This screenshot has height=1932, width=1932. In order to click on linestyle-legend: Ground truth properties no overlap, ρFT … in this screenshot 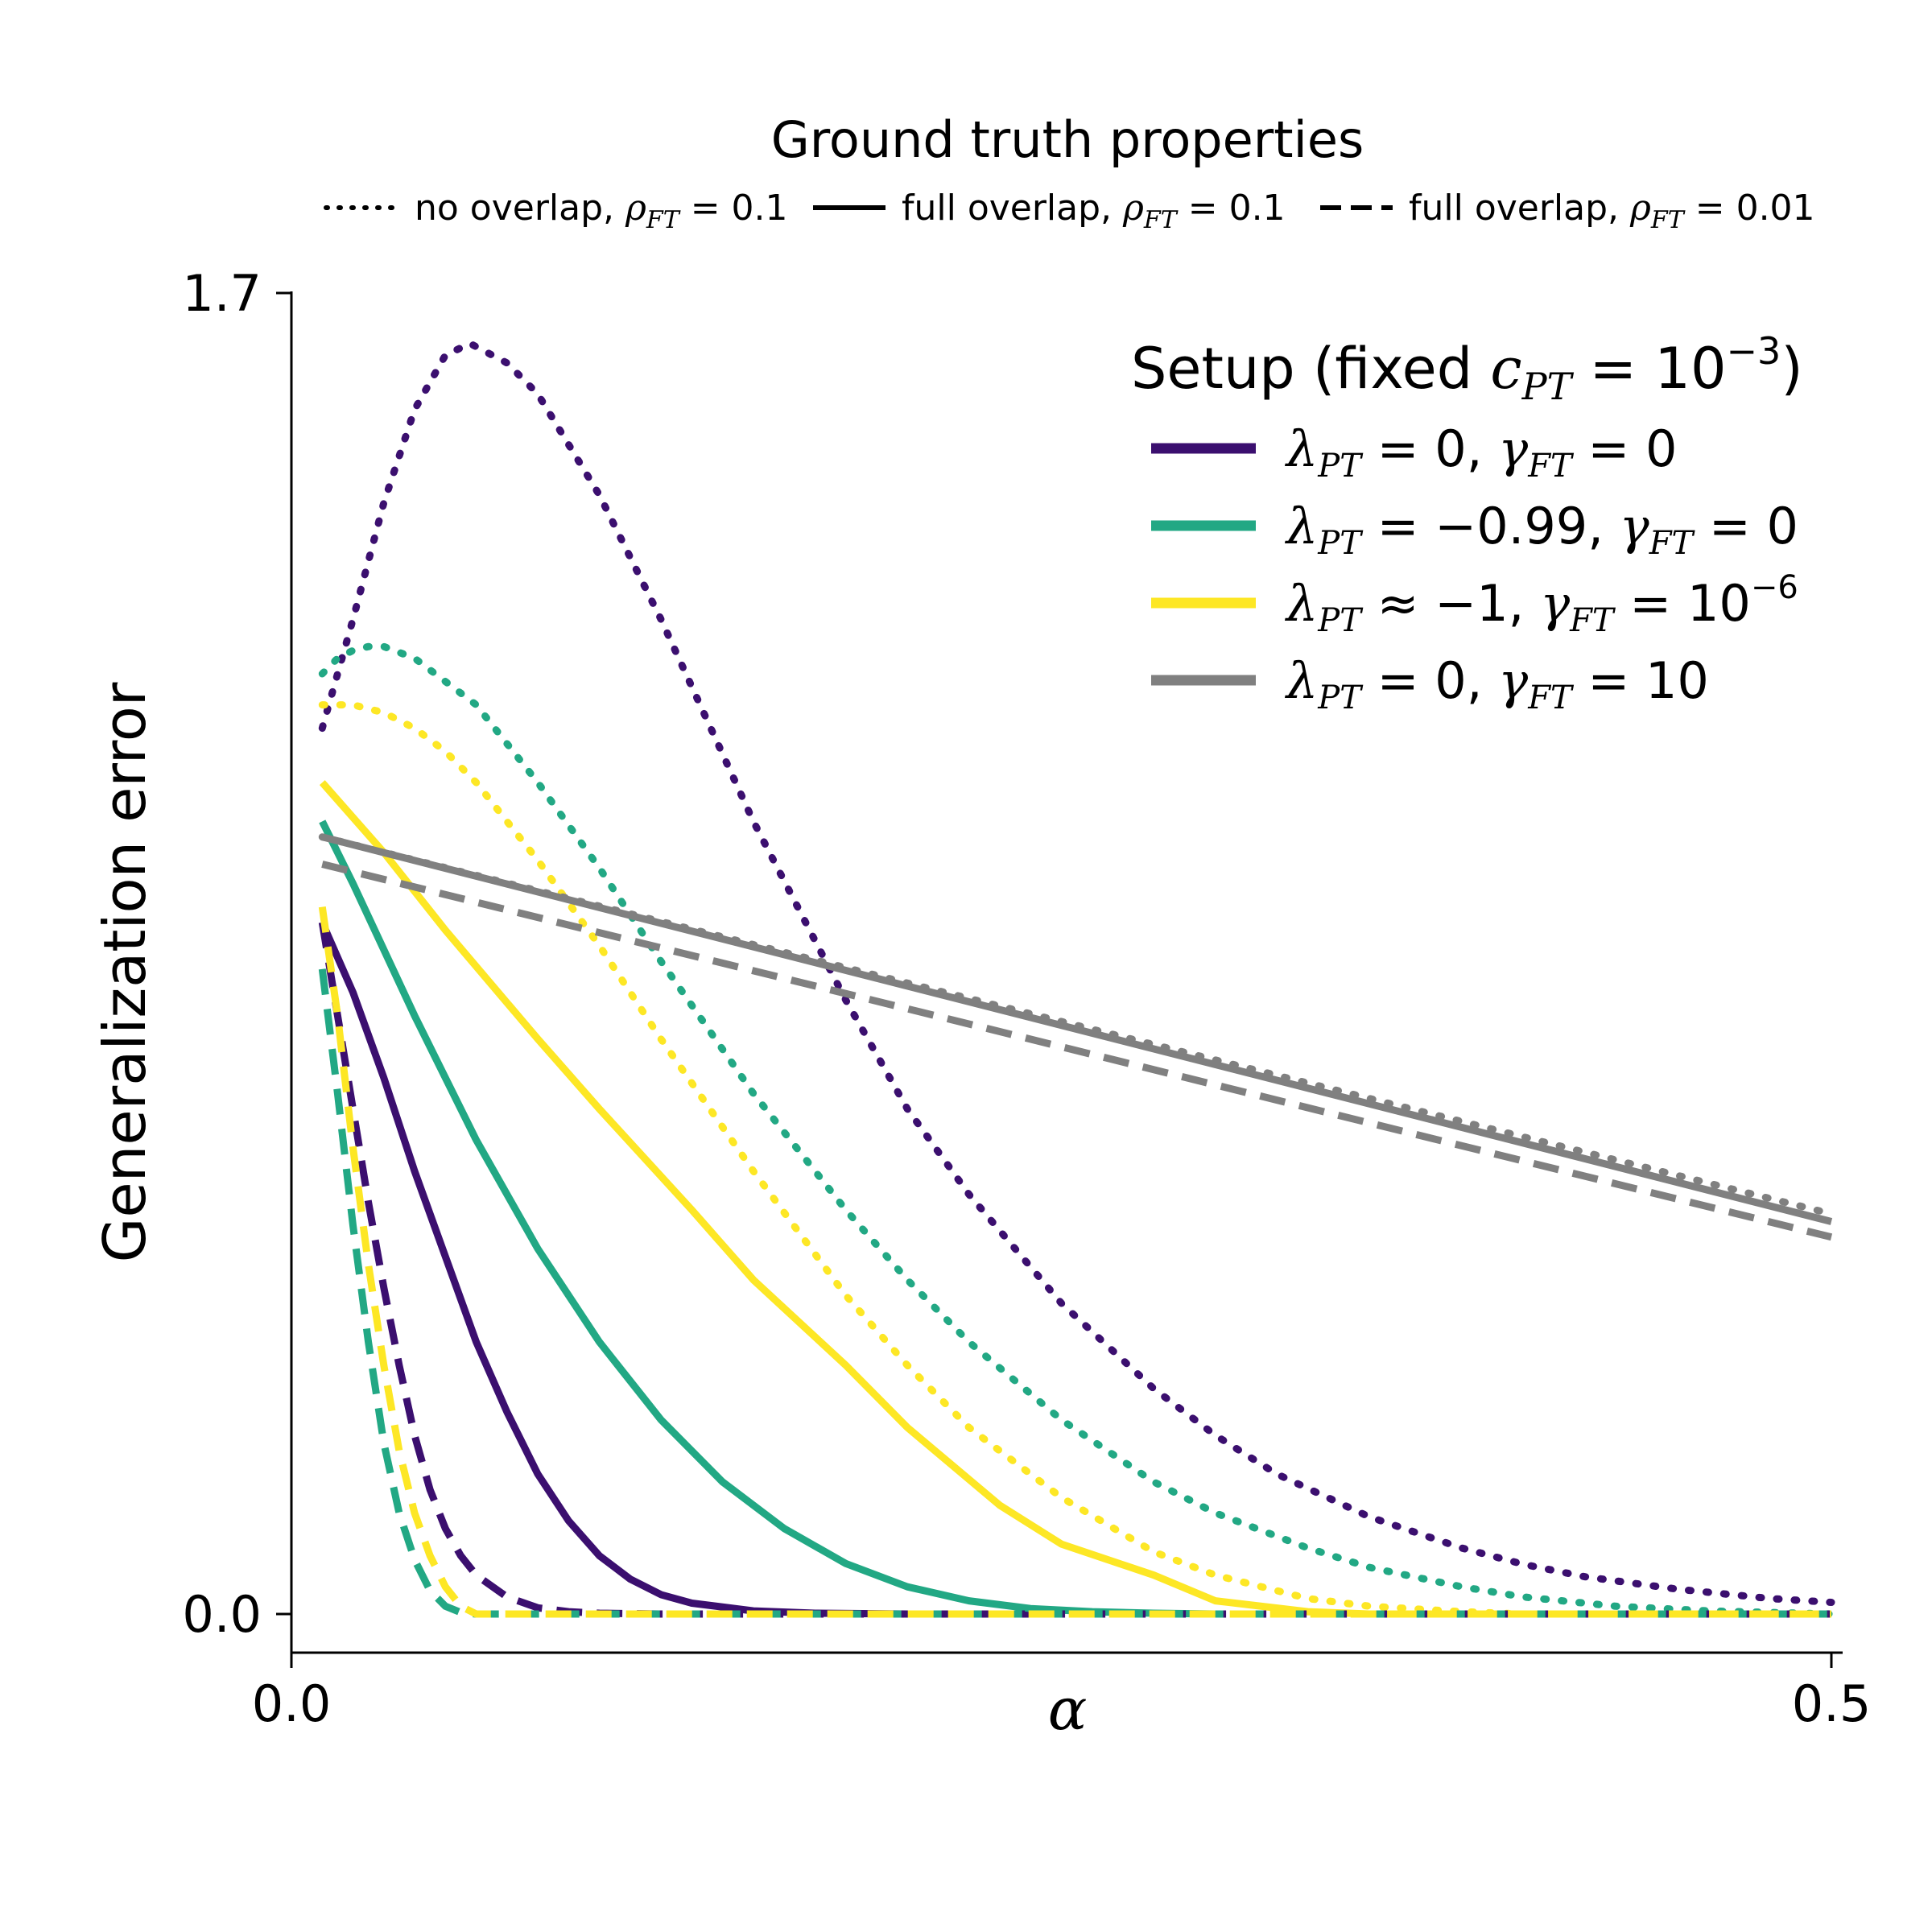, I will do `click(1069, 172)`.